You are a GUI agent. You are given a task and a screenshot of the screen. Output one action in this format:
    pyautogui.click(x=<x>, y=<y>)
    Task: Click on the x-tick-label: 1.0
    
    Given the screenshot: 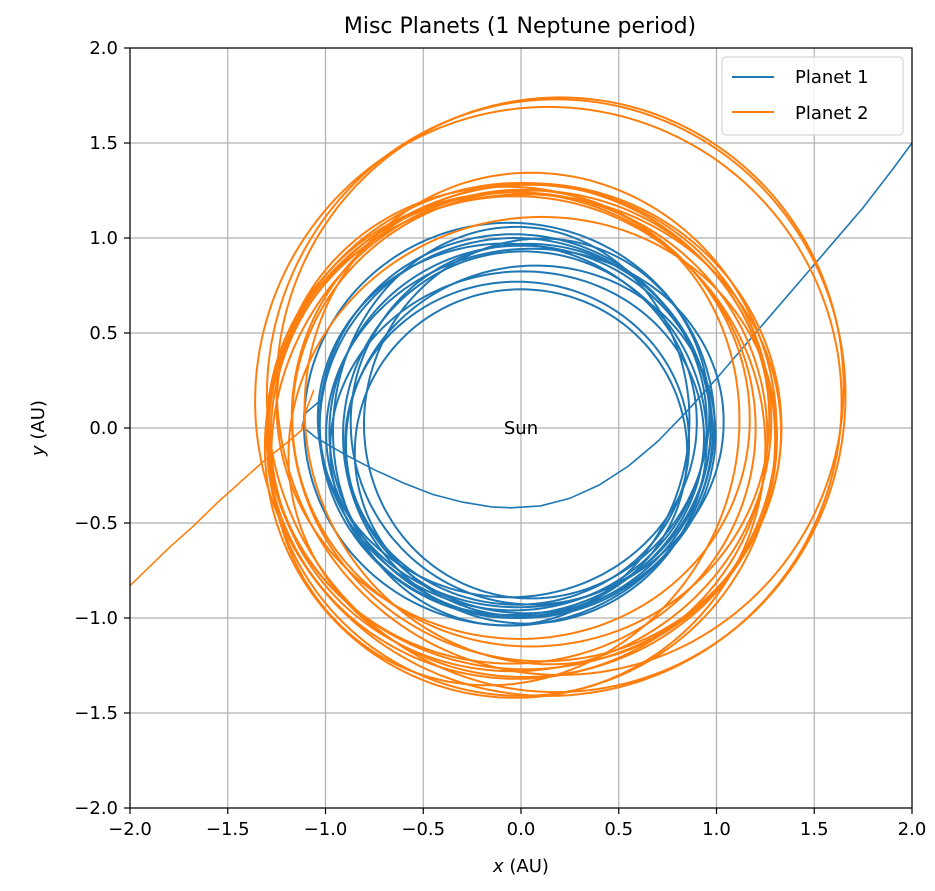 What is the action you would take?
    pyautogui.click(x=716, y=829)
    